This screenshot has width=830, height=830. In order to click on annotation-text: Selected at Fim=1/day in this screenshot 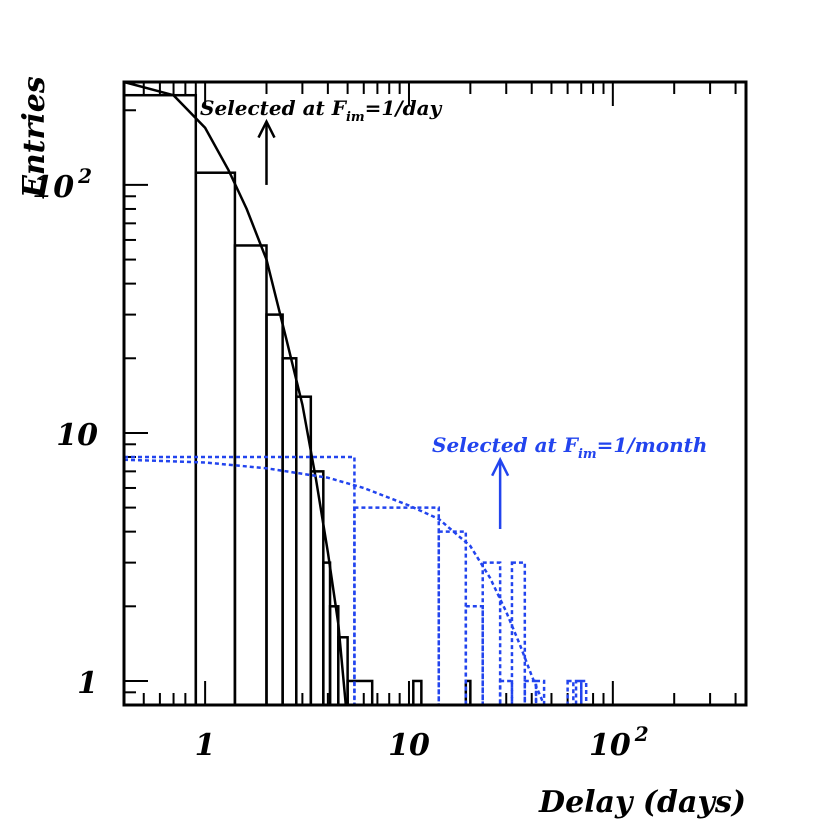, I will do `click(321, 110)`.